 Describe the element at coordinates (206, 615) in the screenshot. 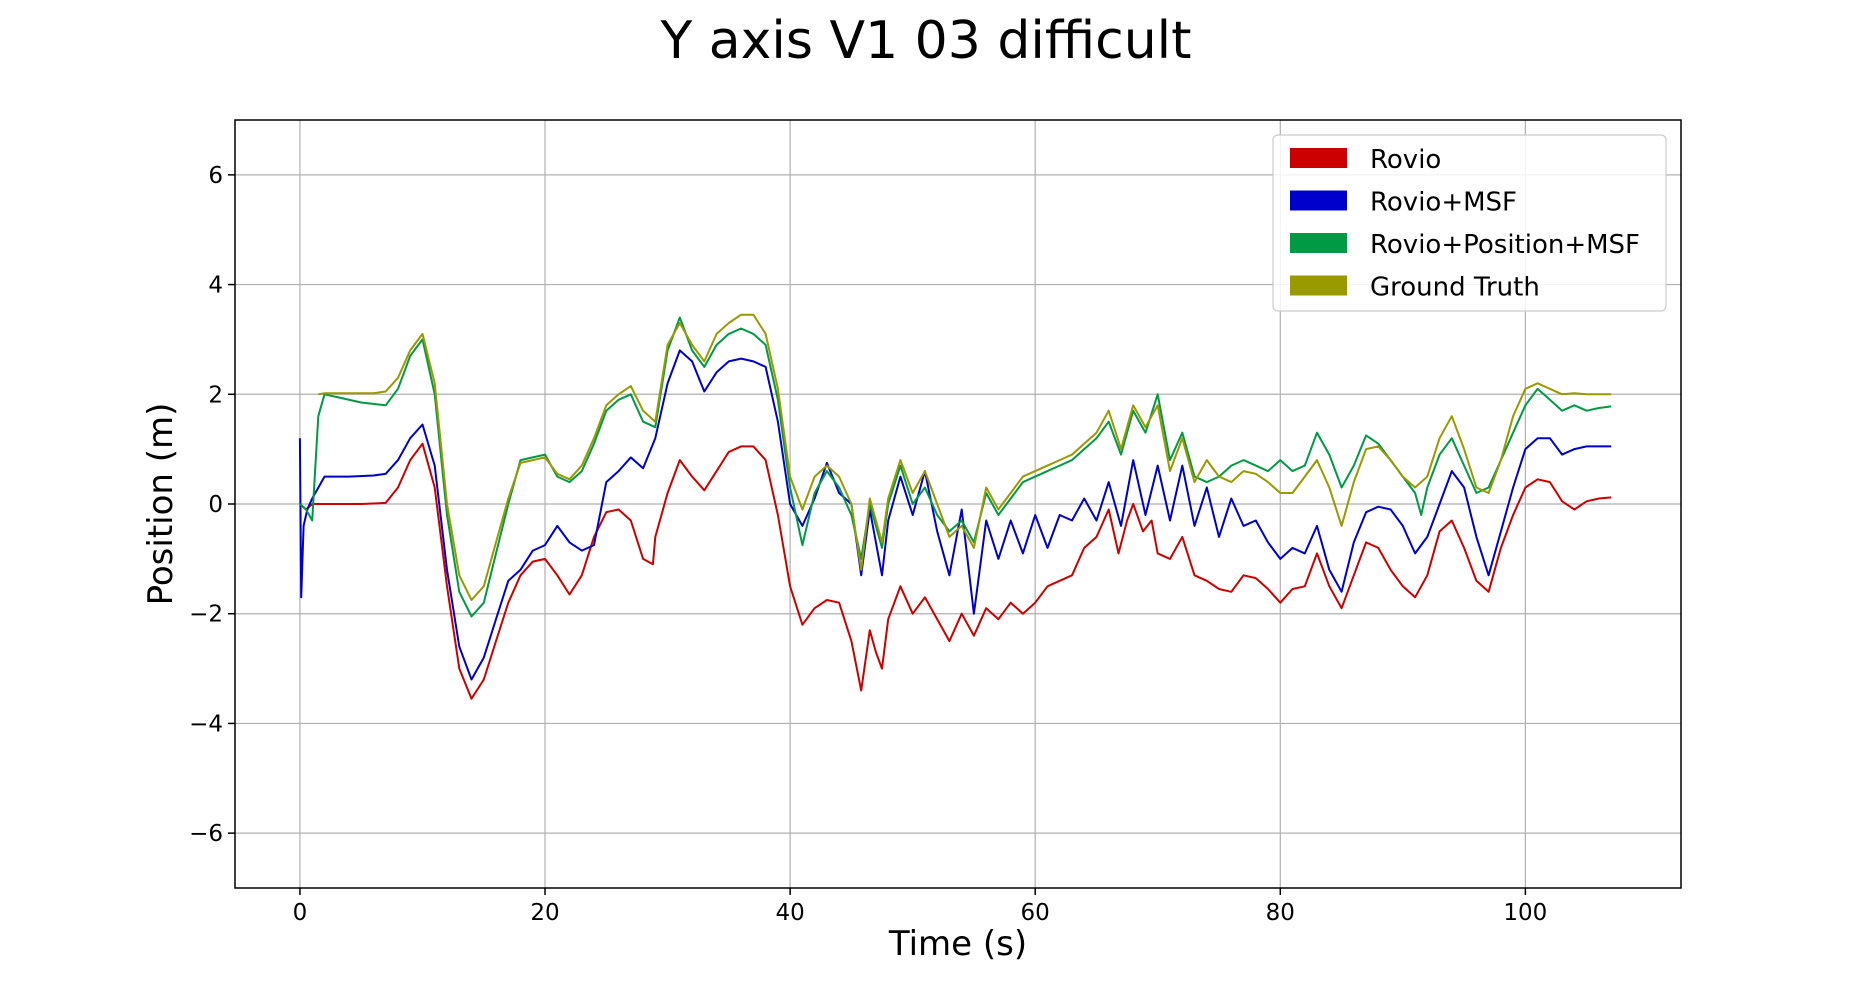

I see `y-tick-label: −2` at that location.